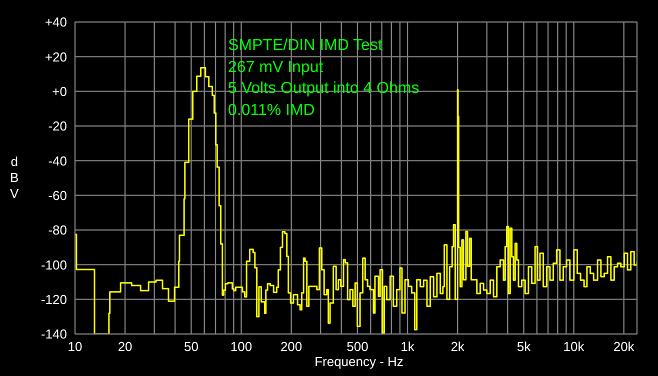 This screenshot has height=376, width=658. I want to click on x-tick-label: 1k, so click(407, 346).